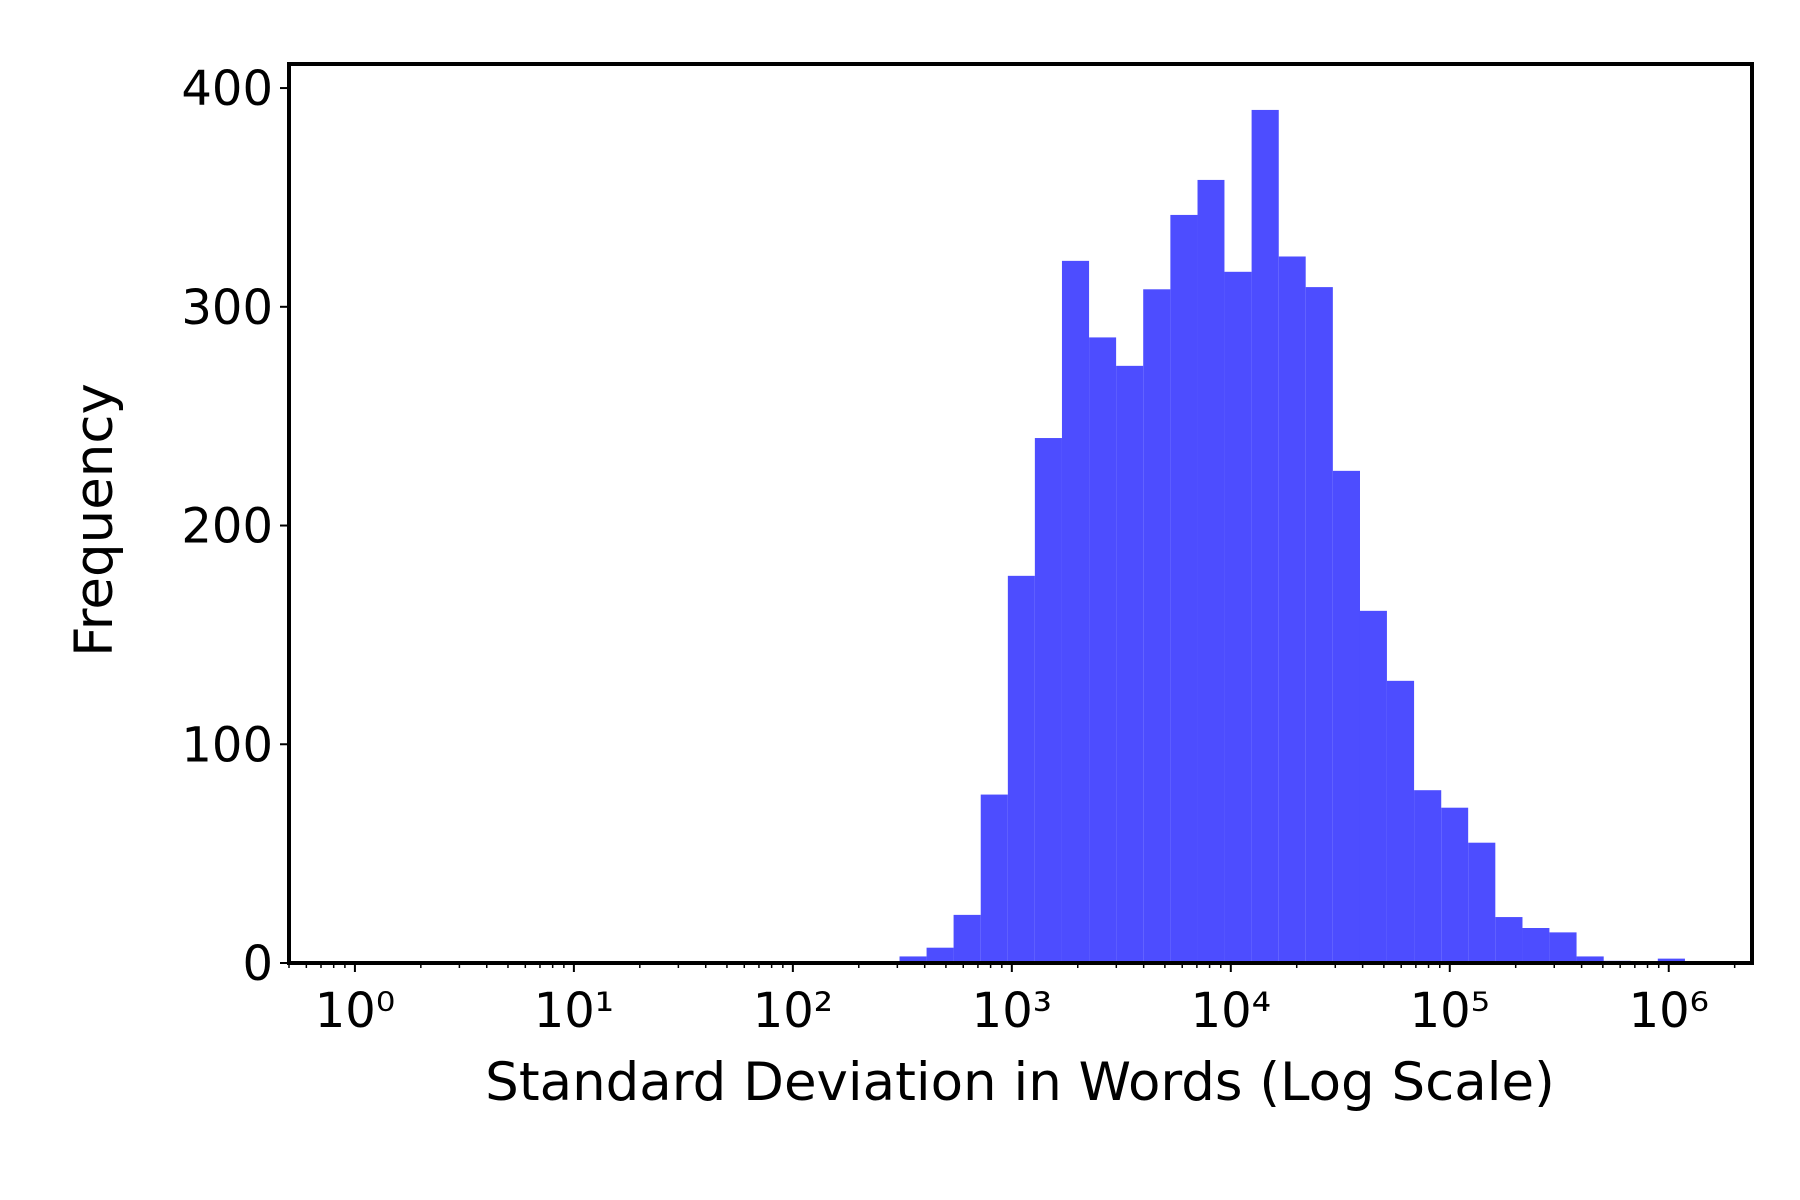 The image size is (1800, 1200). What do you see at coordinates (257, 964) in the screenshot?
I see `y-tick-label: 0` at bounding box center [257, 964].